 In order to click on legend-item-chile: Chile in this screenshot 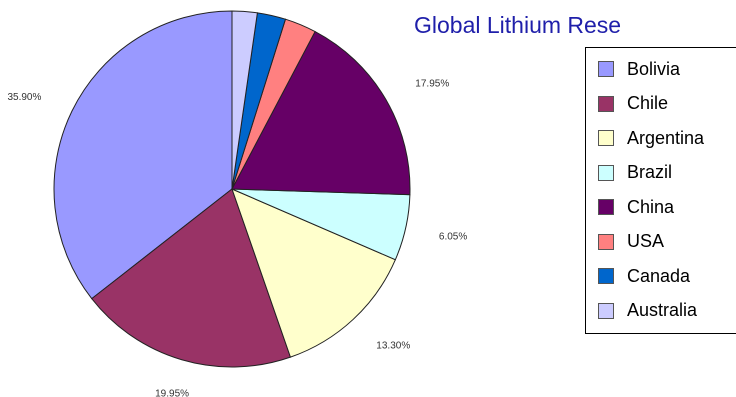, I will do `click(633, 104)`.